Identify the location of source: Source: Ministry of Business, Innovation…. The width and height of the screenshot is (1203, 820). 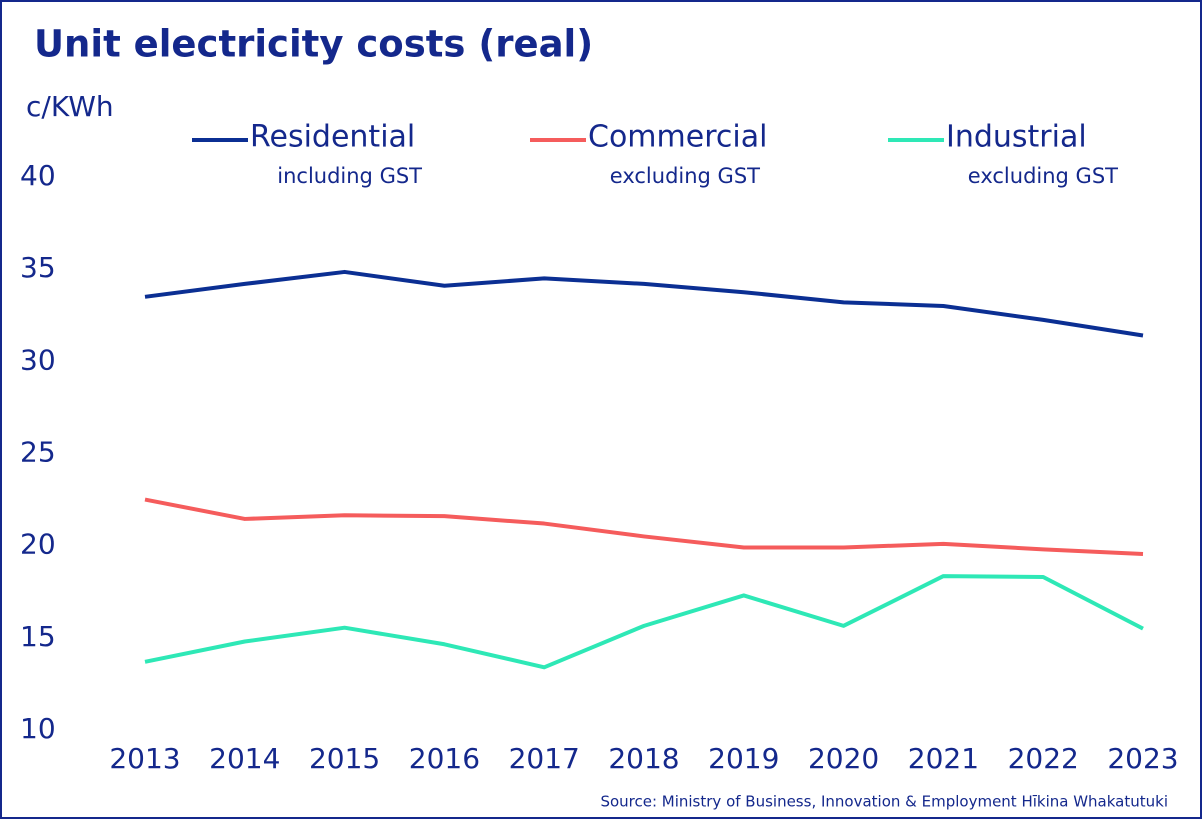
(884, 802).